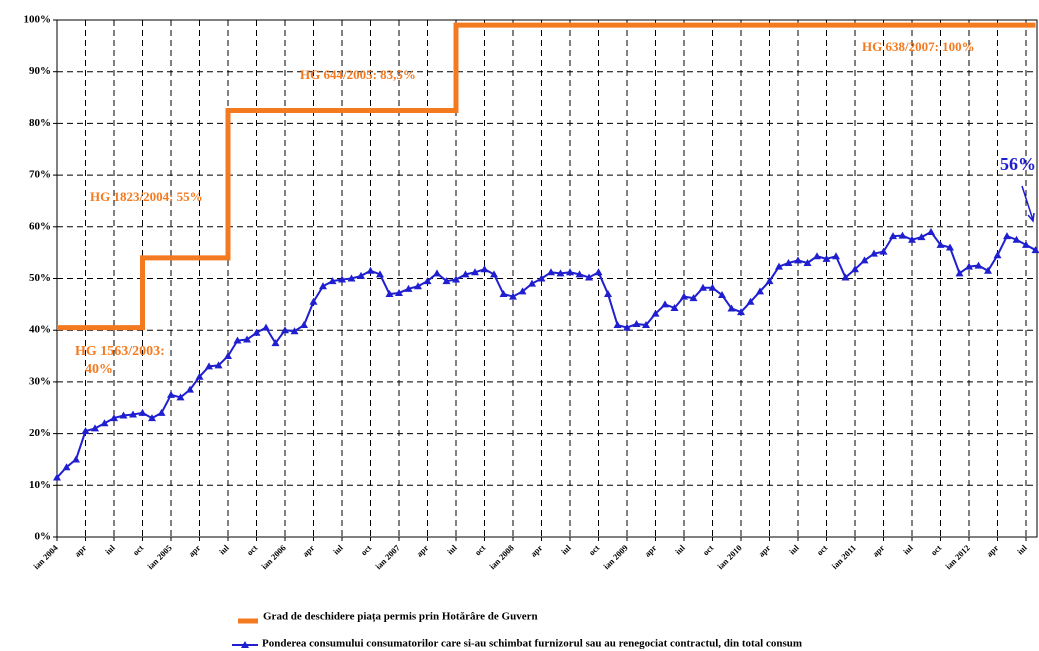  Describe the element at coordinates (120, 351) in the screenshot. I see `annotation: HG 1563/2003:` at that location.